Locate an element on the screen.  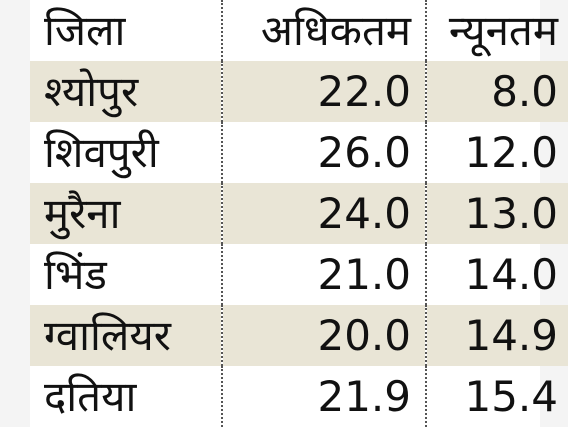
table-cell: भिंड is located at coordinates (75, 274).